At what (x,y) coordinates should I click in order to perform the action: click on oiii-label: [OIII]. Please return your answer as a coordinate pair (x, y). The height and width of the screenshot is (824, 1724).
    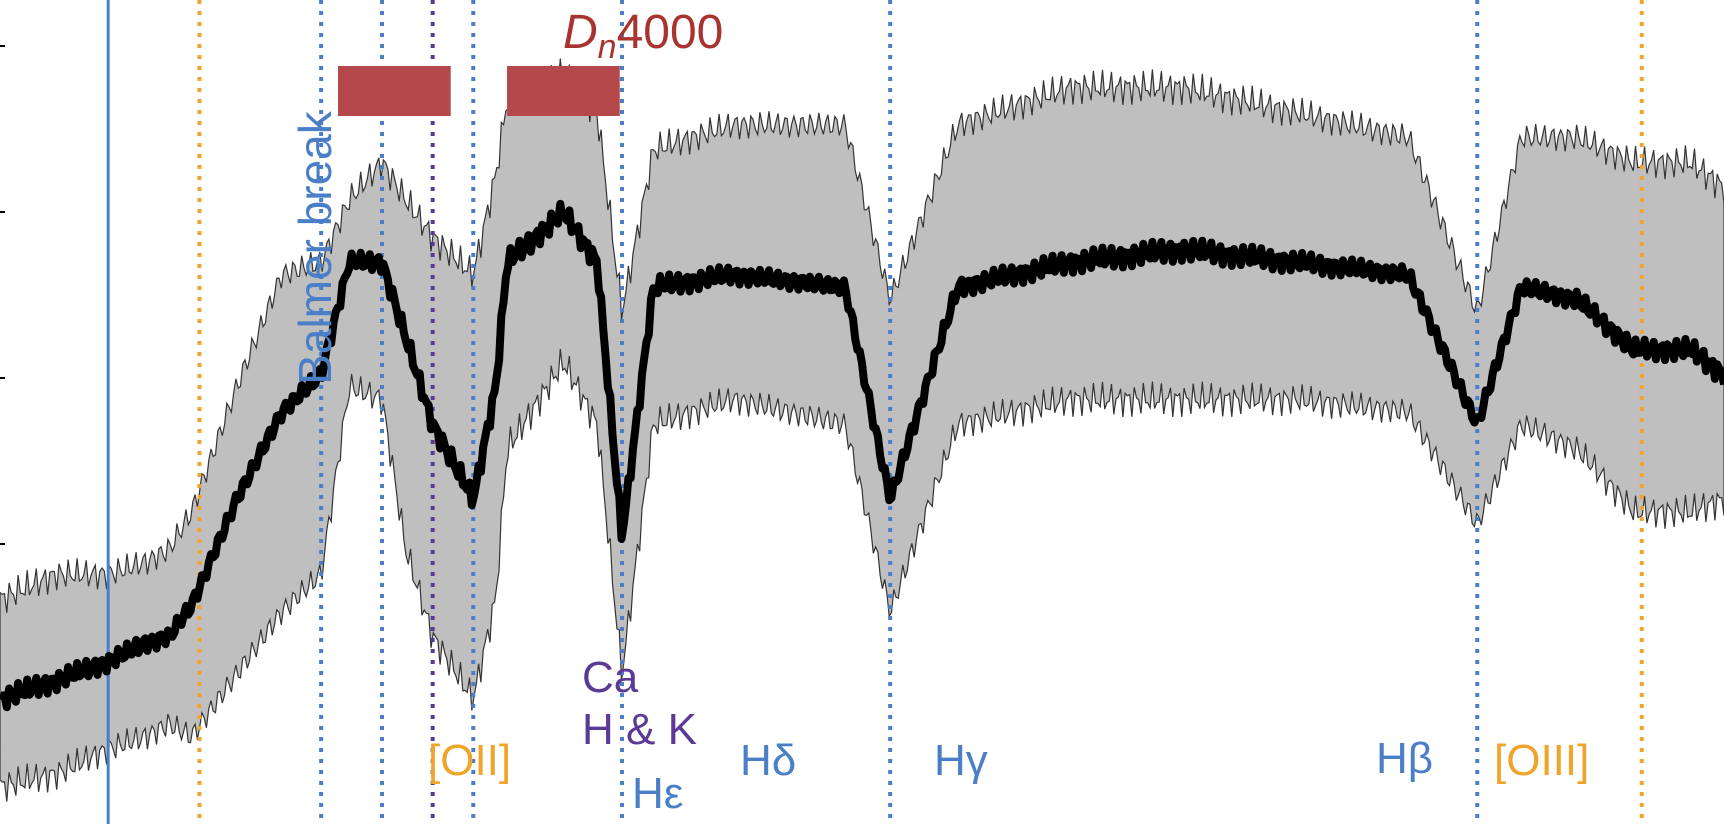
    Looking at the image, I should click on (1541, 760).